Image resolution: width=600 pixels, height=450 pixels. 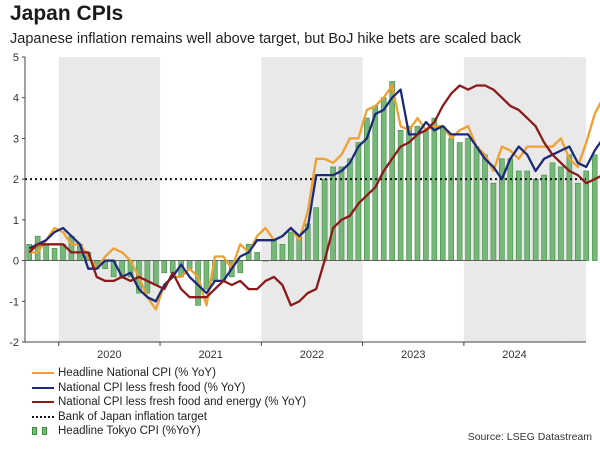 What do you see at coordinates (43, 431) in the screenshot?
I see `legend-swatch-tokyo` at bounding box center [43, 431].